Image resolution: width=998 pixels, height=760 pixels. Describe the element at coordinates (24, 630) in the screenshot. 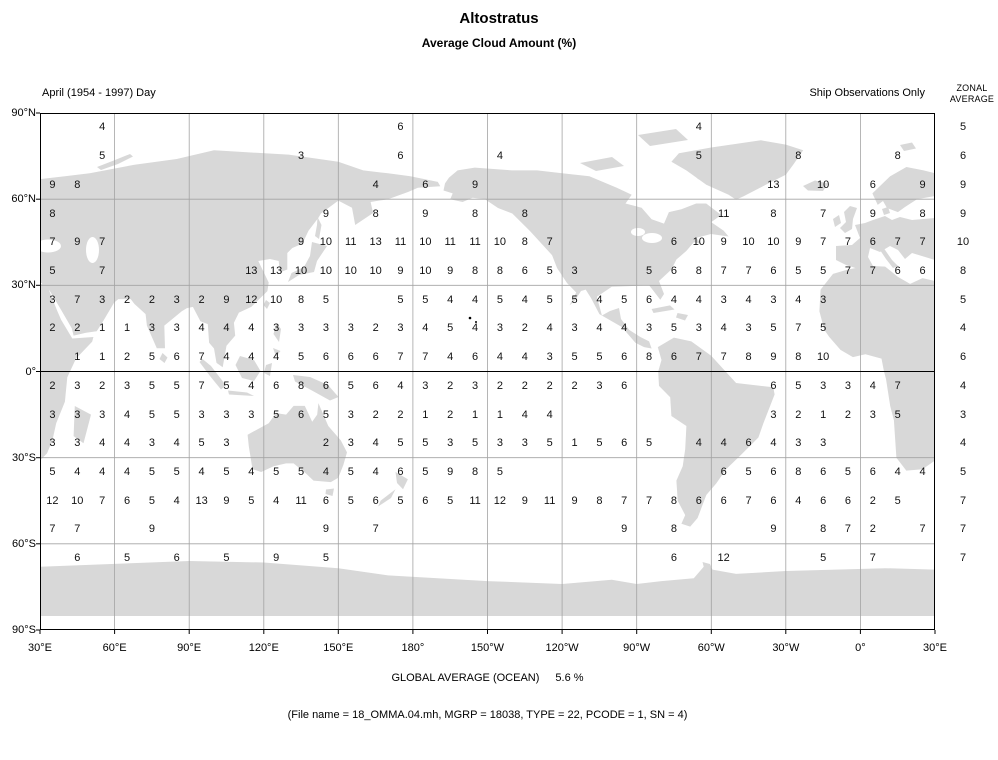

I see `lat-tick-label: 90°S` at that location.